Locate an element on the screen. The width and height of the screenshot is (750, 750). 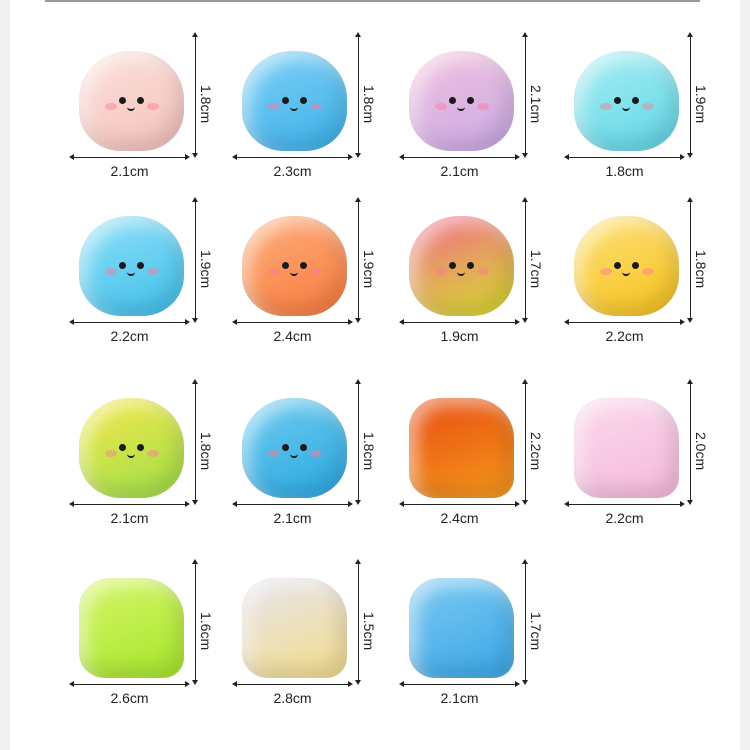
product-item: 2.4cm 1.9cm is located at coordinates (310, 282).